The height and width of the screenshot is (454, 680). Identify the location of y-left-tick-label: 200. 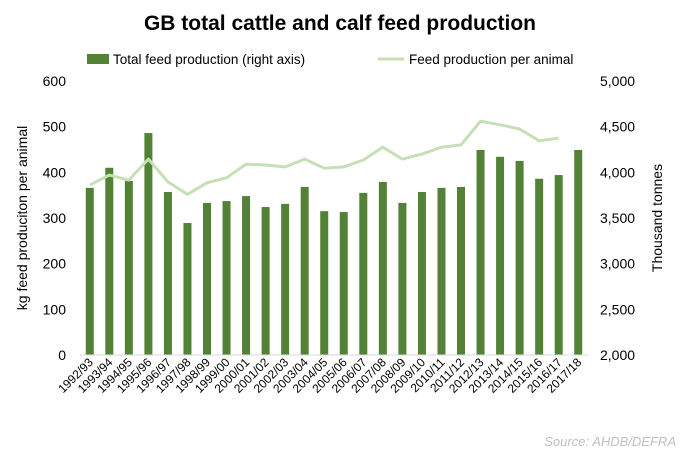
(55, 264).